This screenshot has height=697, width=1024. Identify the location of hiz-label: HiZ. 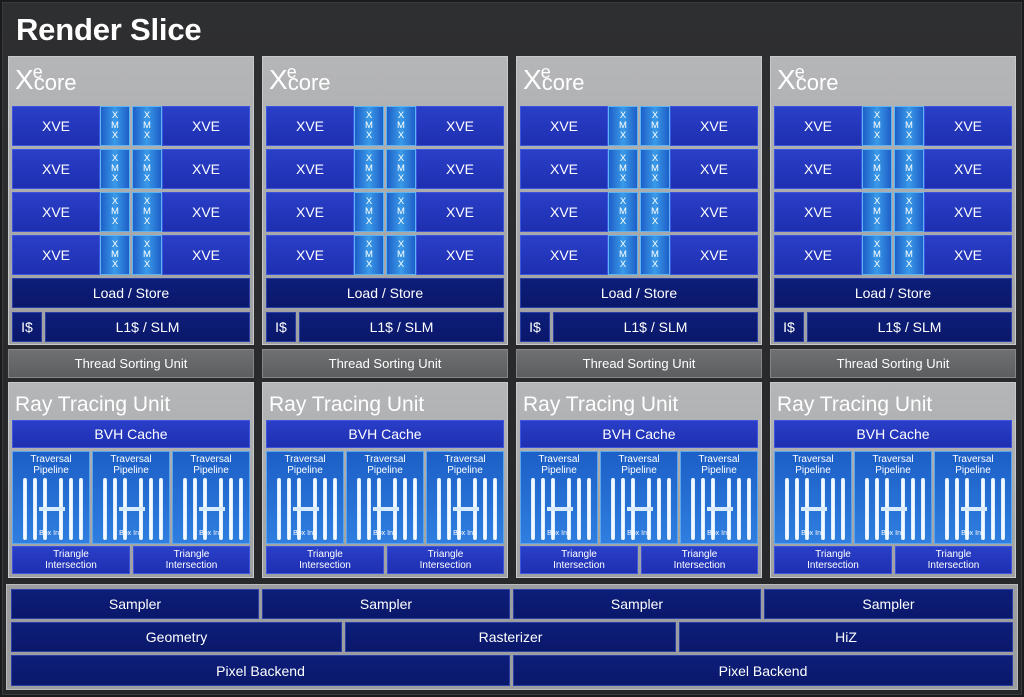
(846, 637).